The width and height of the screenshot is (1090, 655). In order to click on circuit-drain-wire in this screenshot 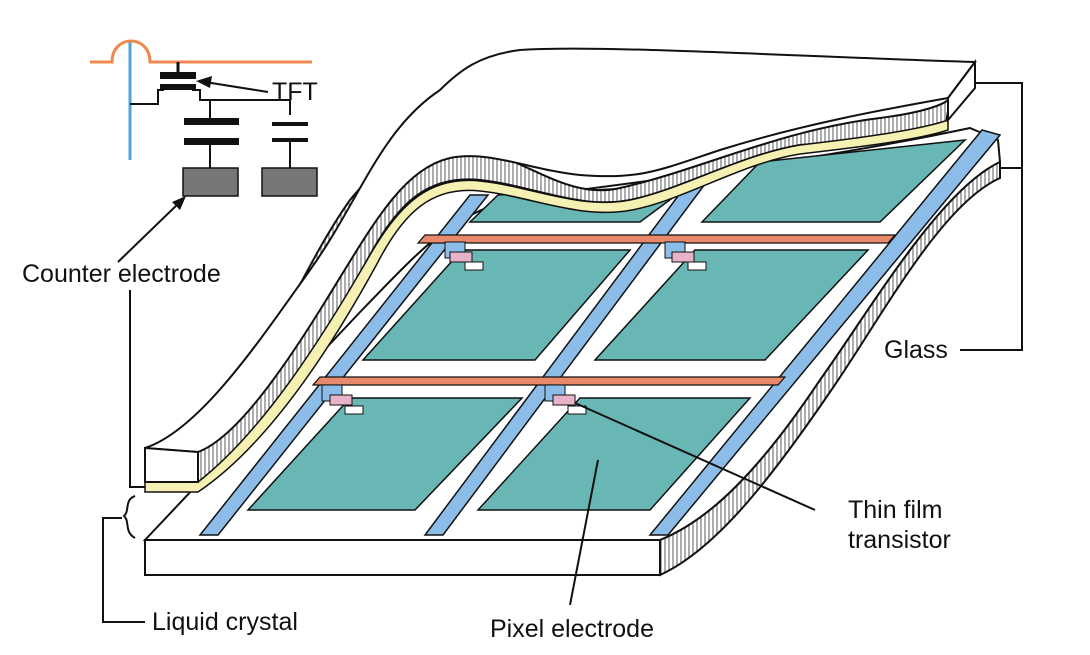, I will do `click(241, 102)`.